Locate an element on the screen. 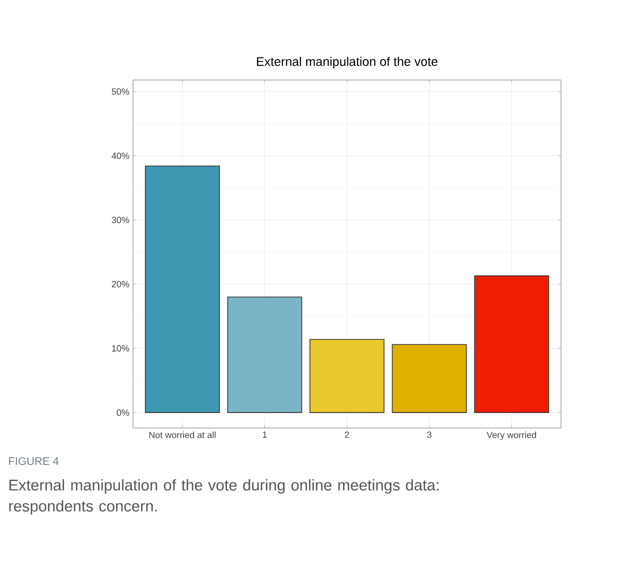 The image size is (643, 561). x-tick-label: 2 is located at coordinates (347, 435).